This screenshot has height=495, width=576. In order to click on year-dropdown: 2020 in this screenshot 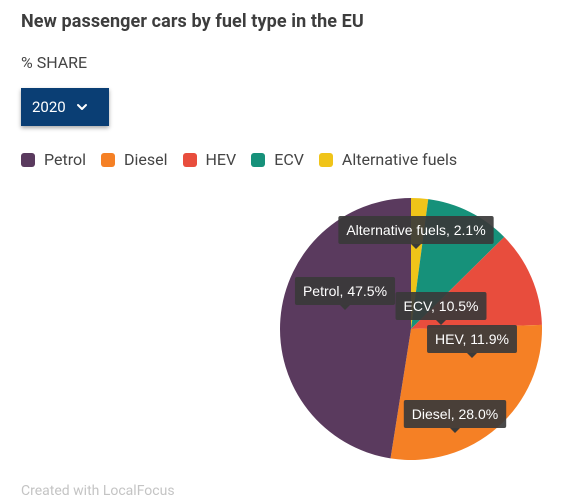, I will do `click(65, 107)`.